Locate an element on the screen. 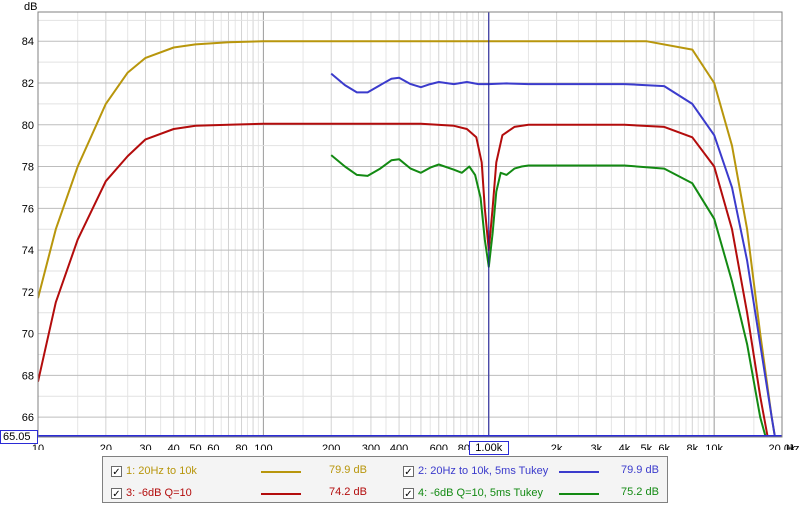 This screenshot has width=800, height=508. x-tick-label: 60 is located at coordinates (213, 446).